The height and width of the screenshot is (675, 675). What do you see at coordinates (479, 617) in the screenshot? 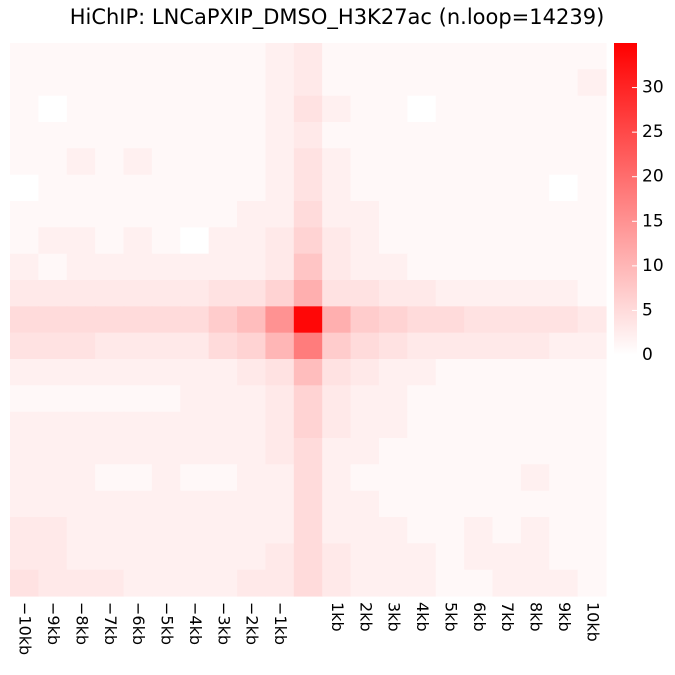
I see `x-tick-label: 6kb` at bounding box center [479, 617].